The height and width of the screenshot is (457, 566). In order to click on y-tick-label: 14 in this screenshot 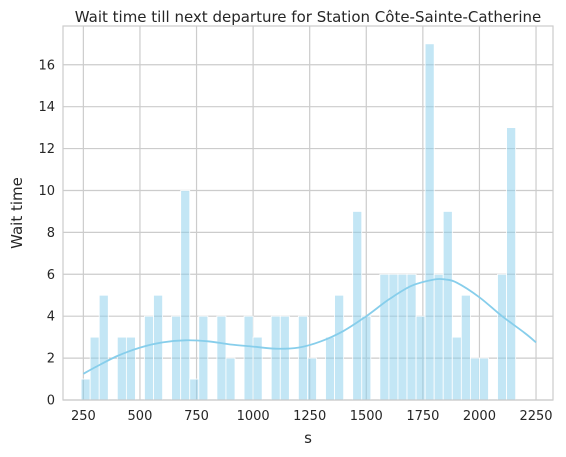, I will do `click(46, 107)`.